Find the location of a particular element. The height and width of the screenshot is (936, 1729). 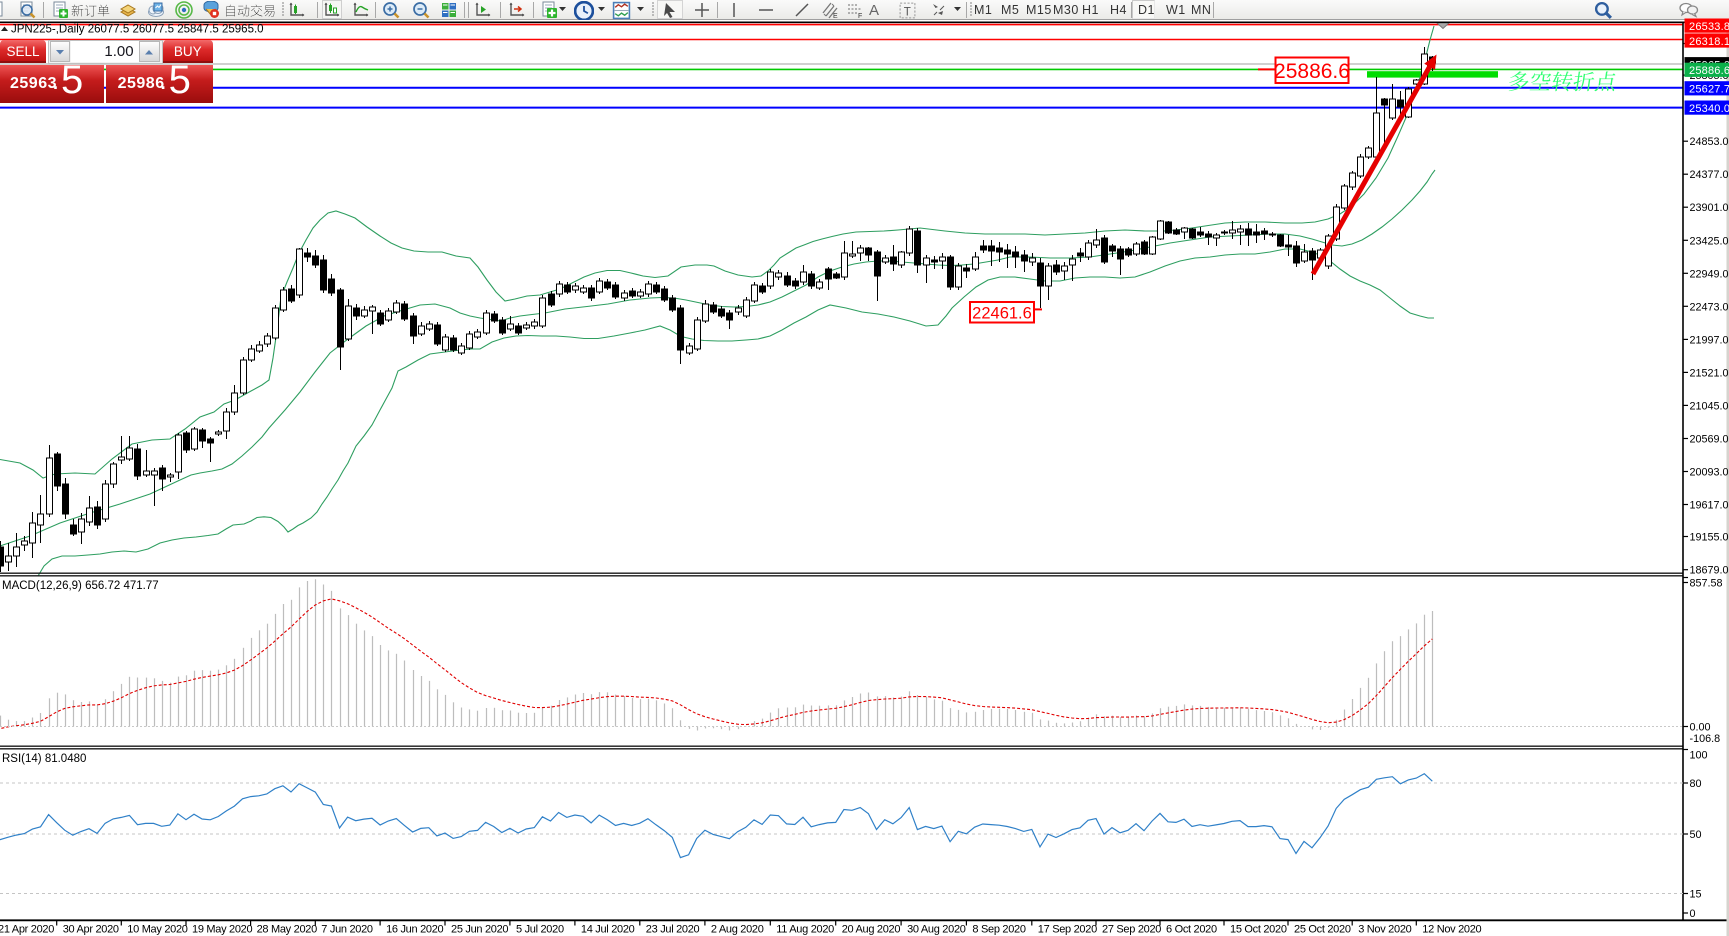

svg-text: 12 Nov 2020 is located at coordinates (1451, 930).